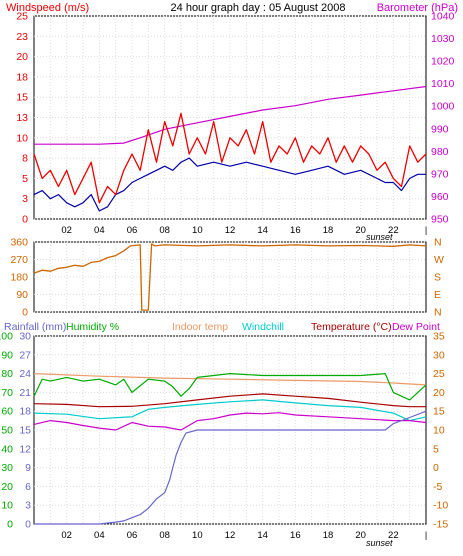 Image resolution: width=463 pixels, height=556 pixels. Describe the element at coordinates (439, 431) in the screenshot. I see `temperature-tick-label: 10` at that location.